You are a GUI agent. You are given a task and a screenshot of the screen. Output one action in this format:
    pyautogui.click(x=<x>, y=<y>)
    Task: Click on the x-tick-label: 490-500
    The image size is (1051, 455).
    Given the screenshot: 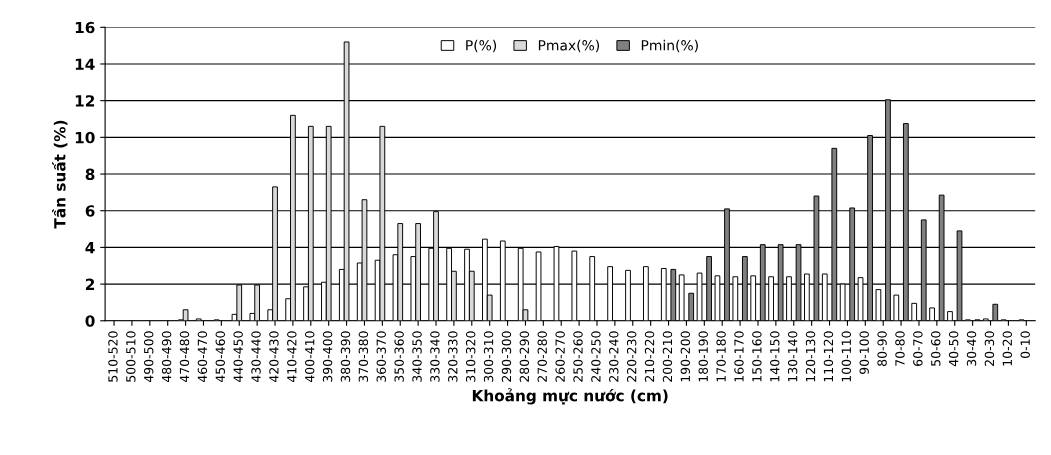 What is the action you would take?
    pyautogui.click(x=148, y=357)
    